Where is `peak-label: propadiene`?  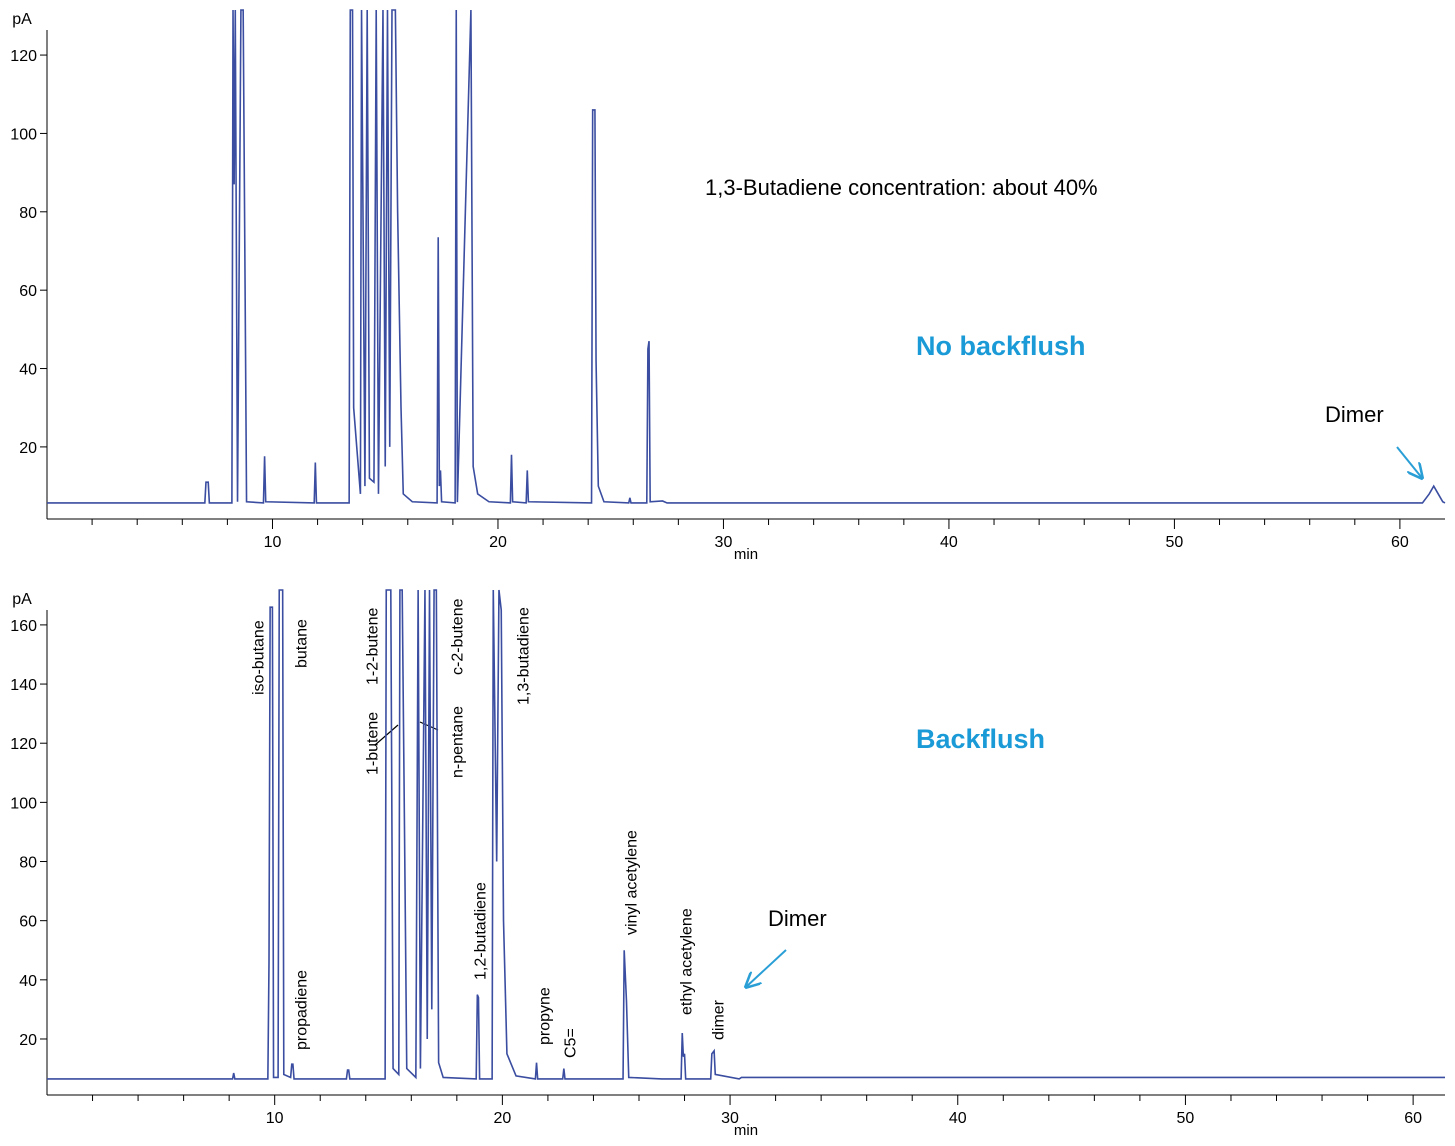
peak-label: propadiene is located at coordinates (302, 1010).